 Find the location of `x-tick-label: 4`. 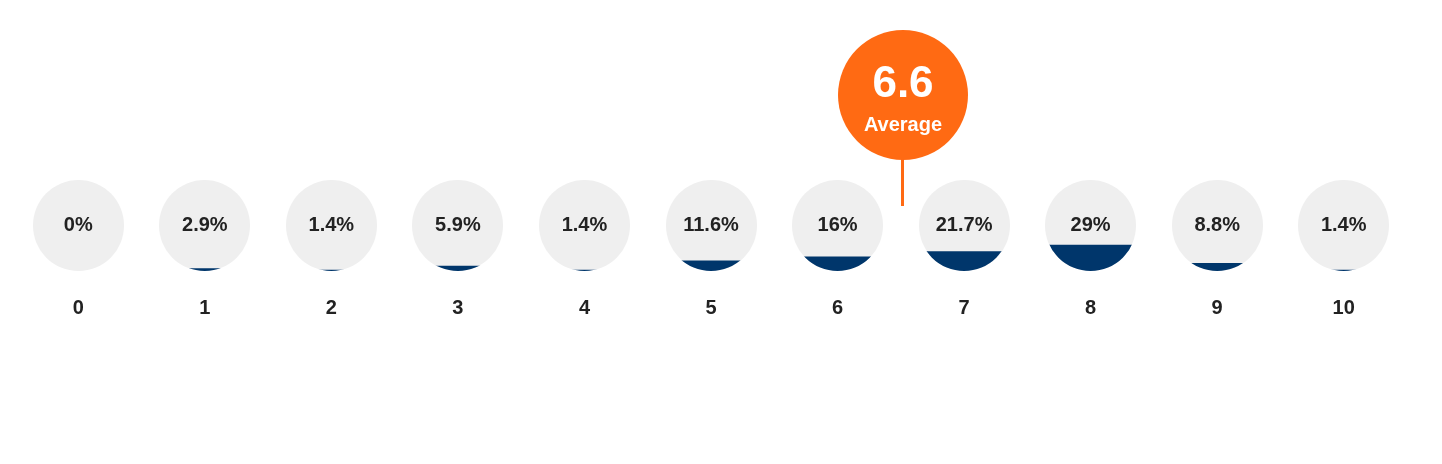

x-tick-label: 4 is located at coordinates (584, 306).